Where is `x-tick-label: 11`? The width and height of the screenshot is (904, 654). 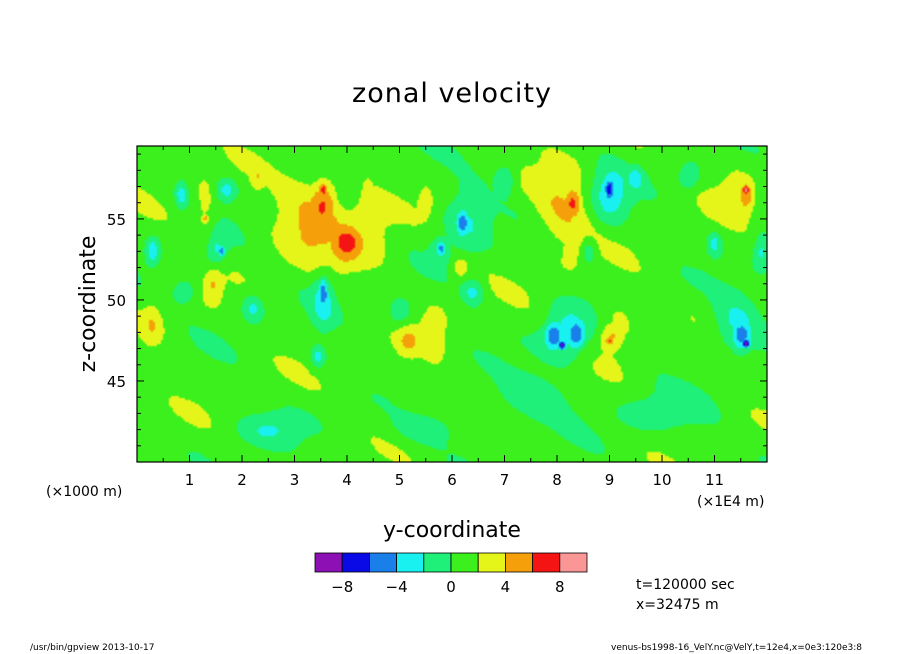
x-tick-label: 11 is located at coordinates (714, 480).